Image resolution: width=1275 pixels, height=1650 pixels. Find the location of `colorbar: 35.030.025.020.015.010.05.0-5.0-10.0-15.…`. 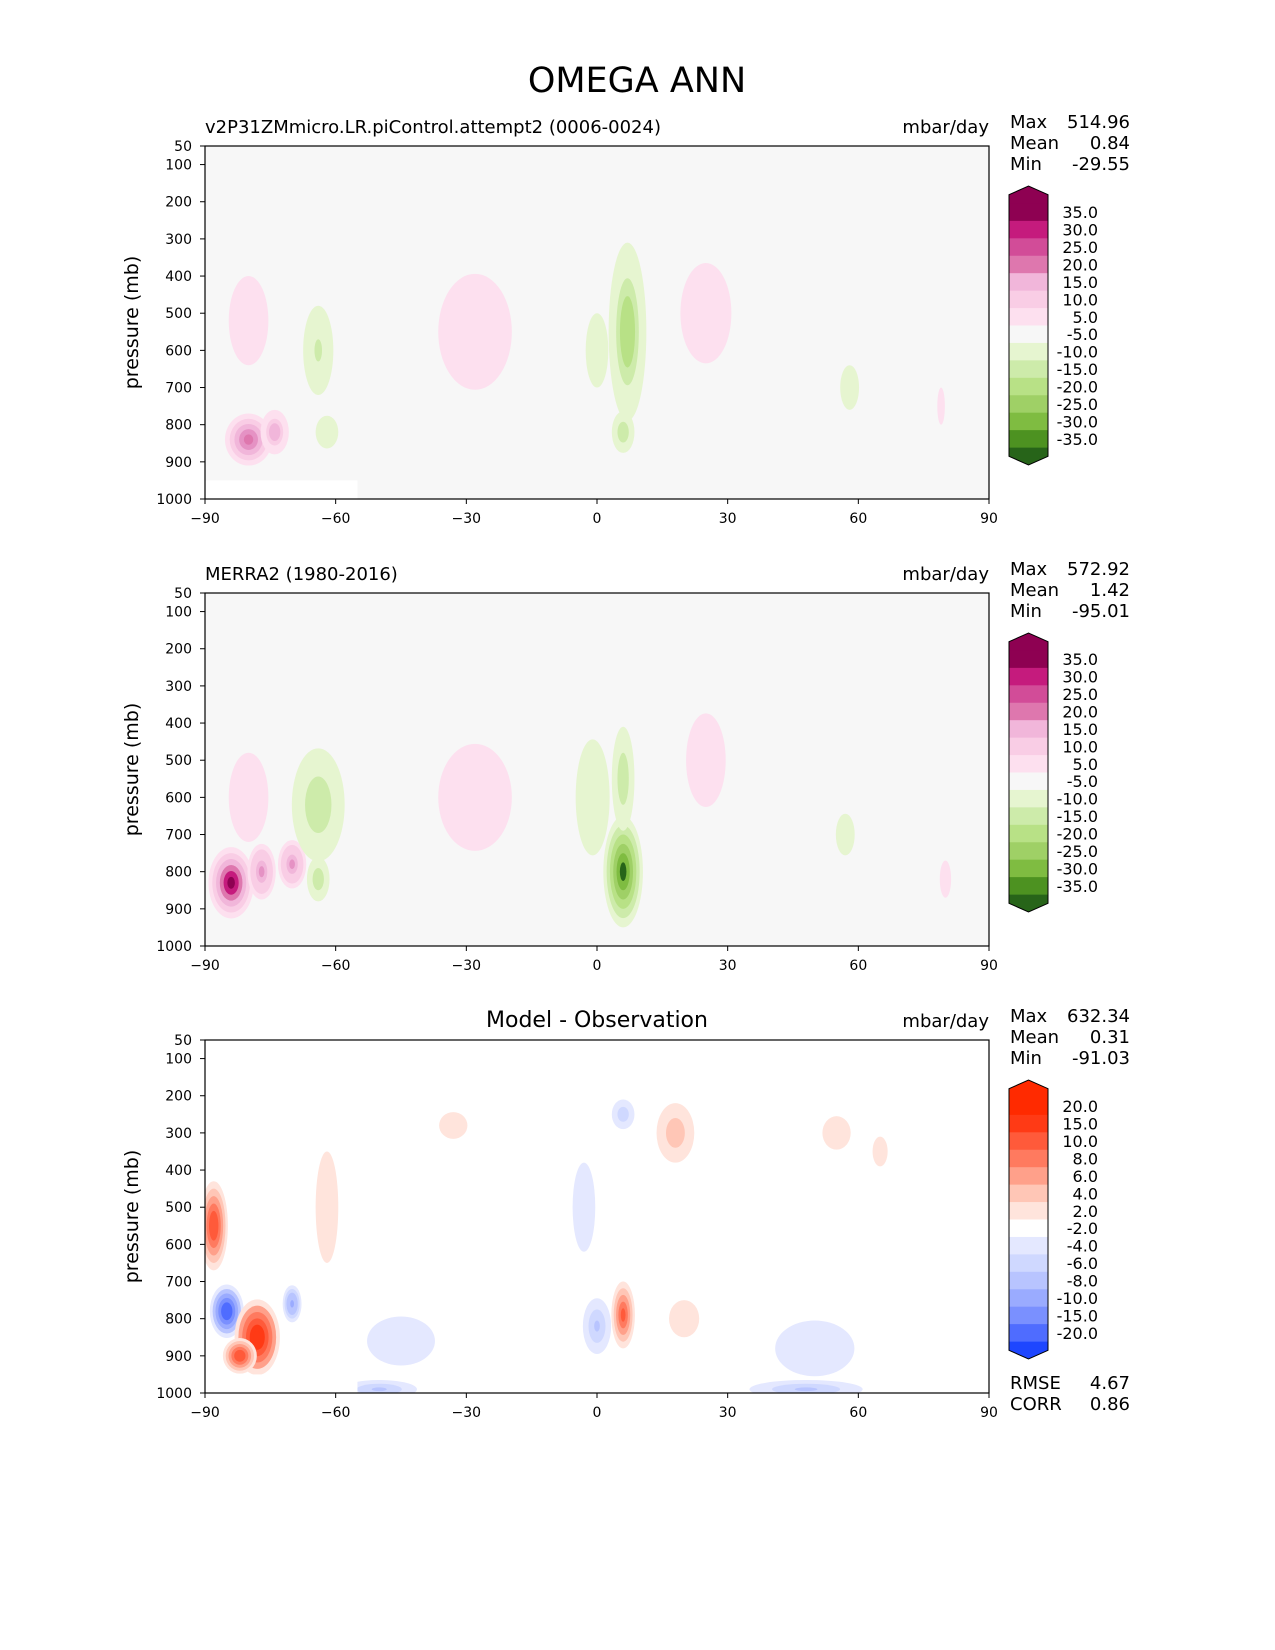

colorbar: 35.030.025.020.015.010.05.0-5.0-10.0-15.… is located at coordinates (1053, 772).